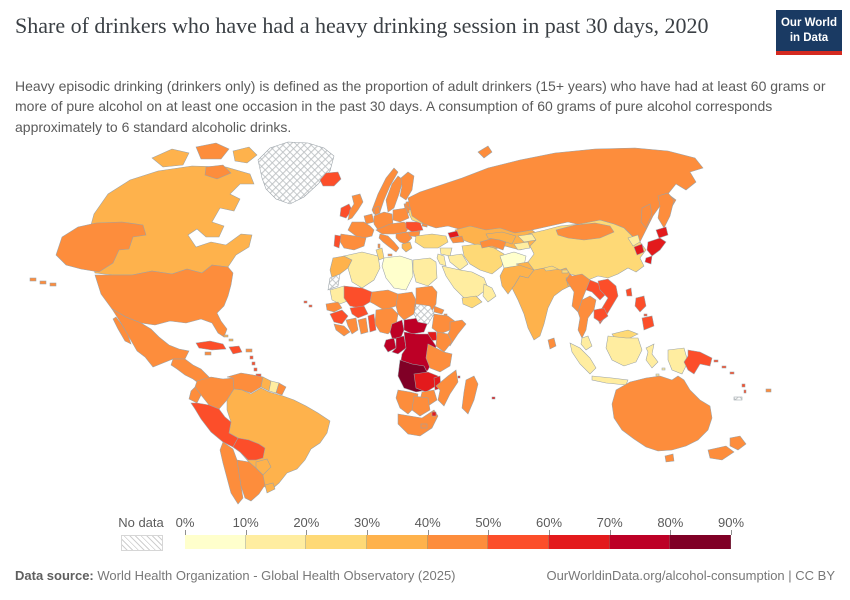 The image size is (850, 600). Describe the element at coordinates (372, 323) in the screenshot. I see `country-togo-benin` at that location.